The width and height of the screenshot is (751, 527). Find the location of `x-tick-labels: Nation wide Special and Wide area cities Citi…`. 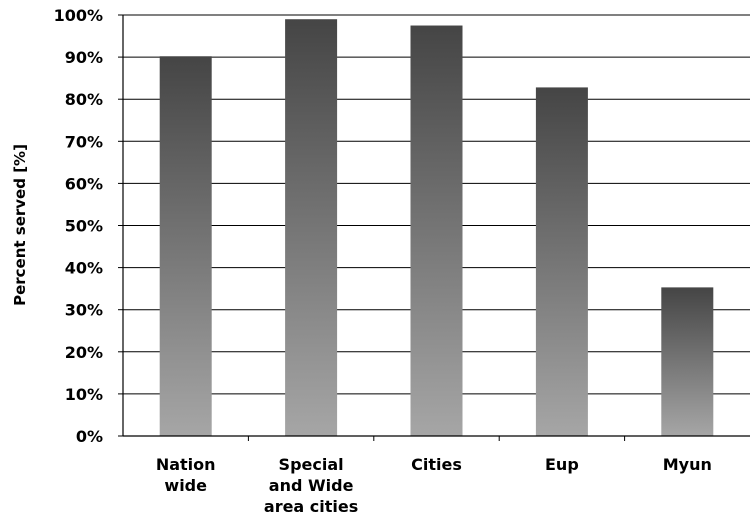

x-tick-labels: Nation wide Special and Wide area cities Citi… is located at coordinates (434, 485).